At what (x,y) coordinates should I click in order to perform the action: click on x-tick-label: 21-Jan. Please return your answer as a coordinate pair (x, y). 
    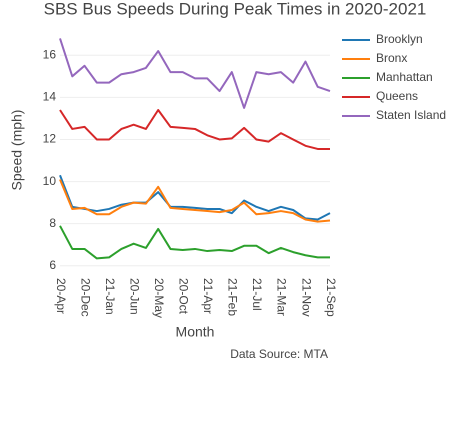
    Looking at the image, I should click on (110, 296).